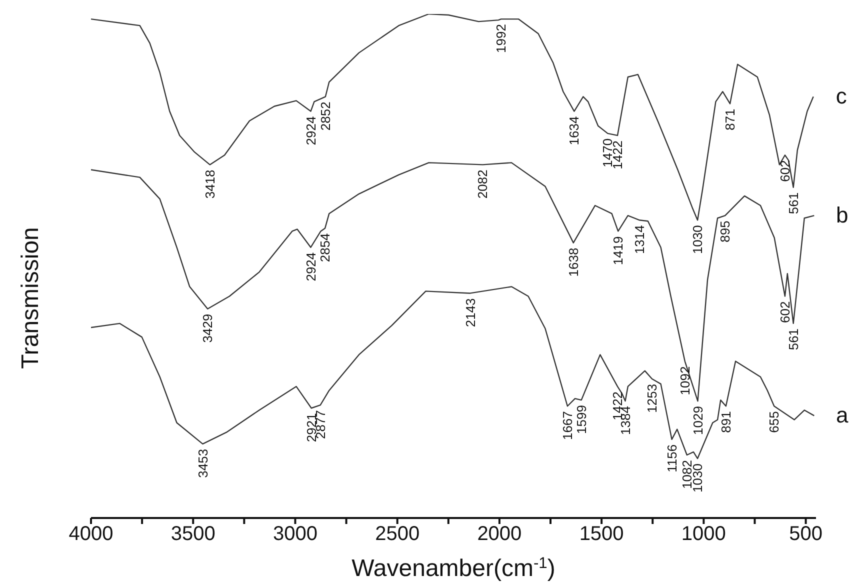 The width and height of the screenshot is (858, 587). Describe the element at coordinates (684, 381) in the screenshot. I see `annotation: 1092` at that location.